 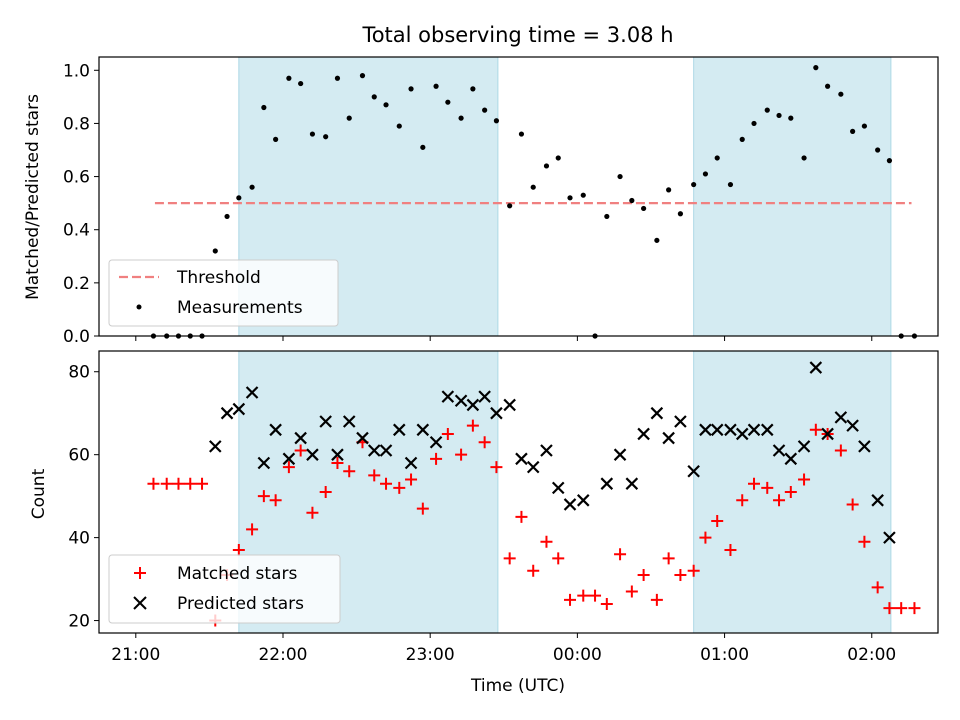 I want to click on legend-threshold-label: Threshold, so click(x=218, y=278).